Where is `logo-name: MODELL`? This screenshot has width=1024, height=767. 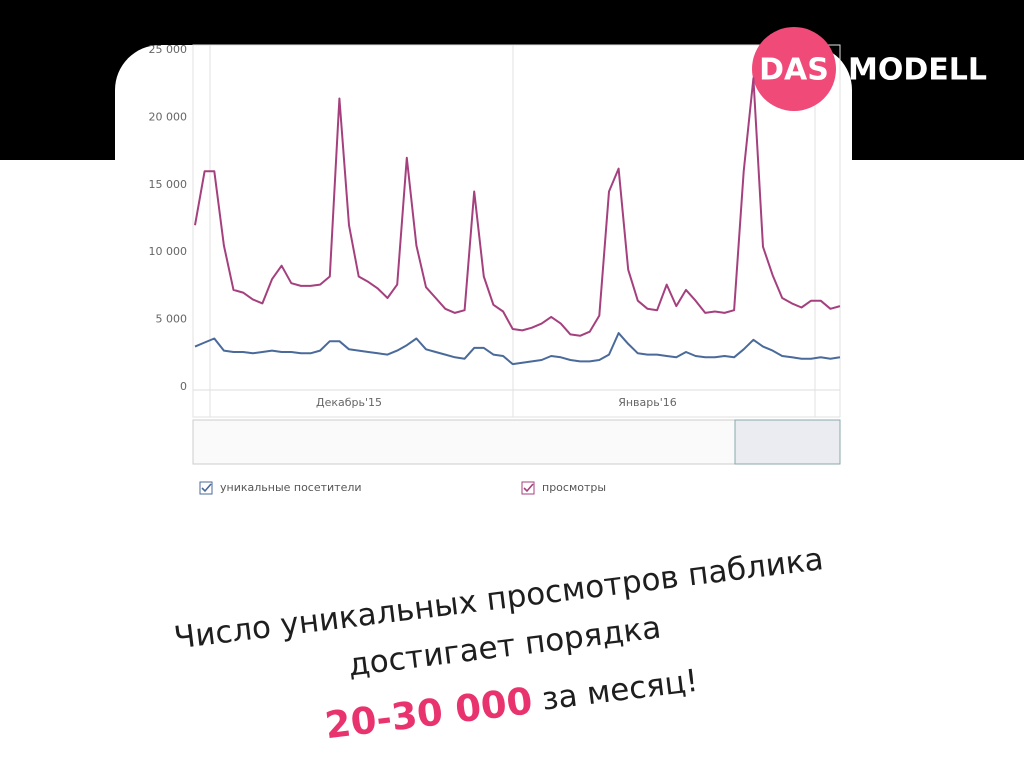
logo-name: MODELL is located at coordinates (917, 70).